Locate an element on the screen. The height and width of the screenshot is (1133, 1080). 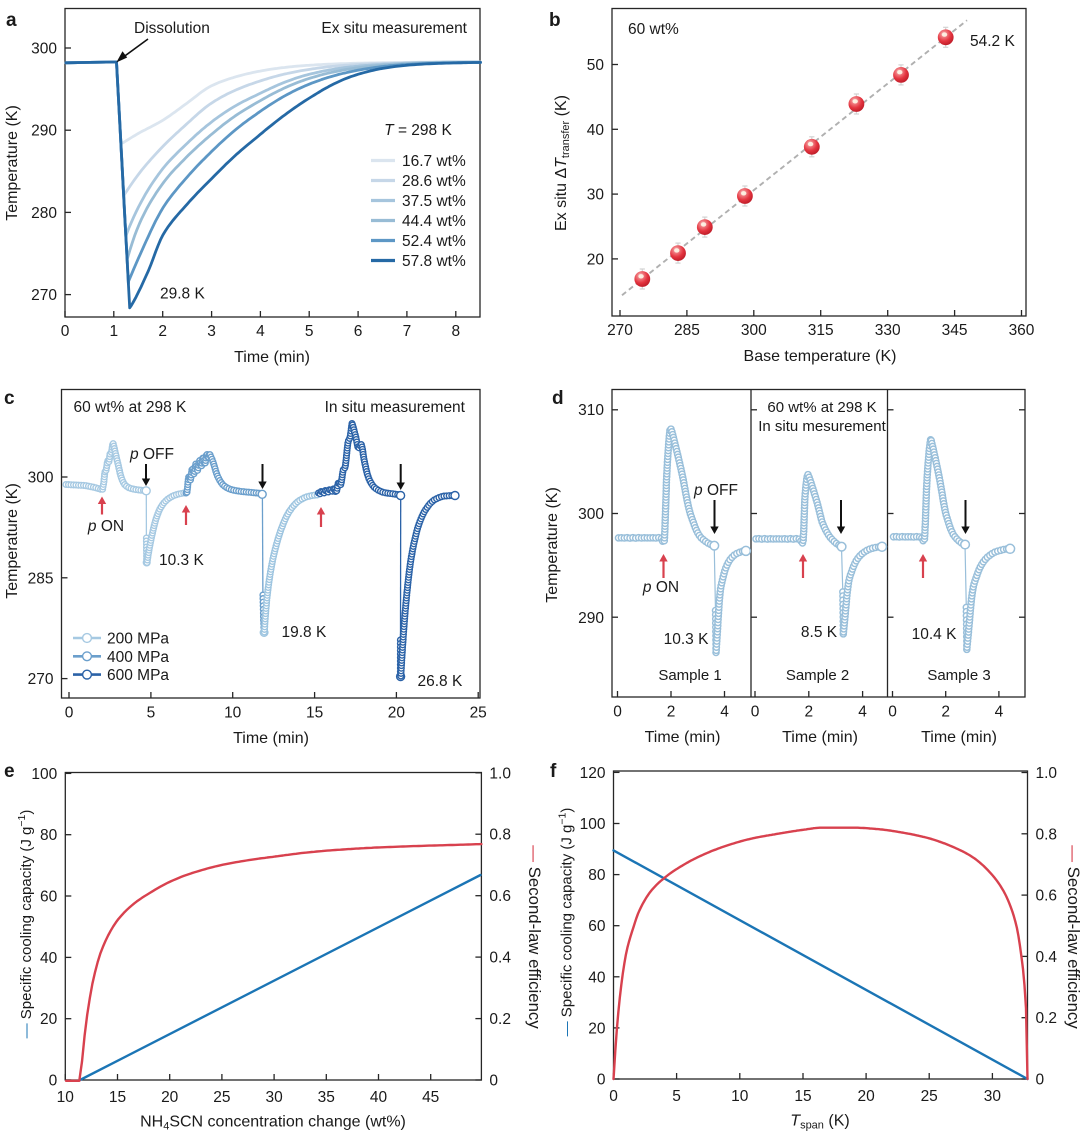
svg-text: — Second-law efficiency is located at coordinates (1072, 937).